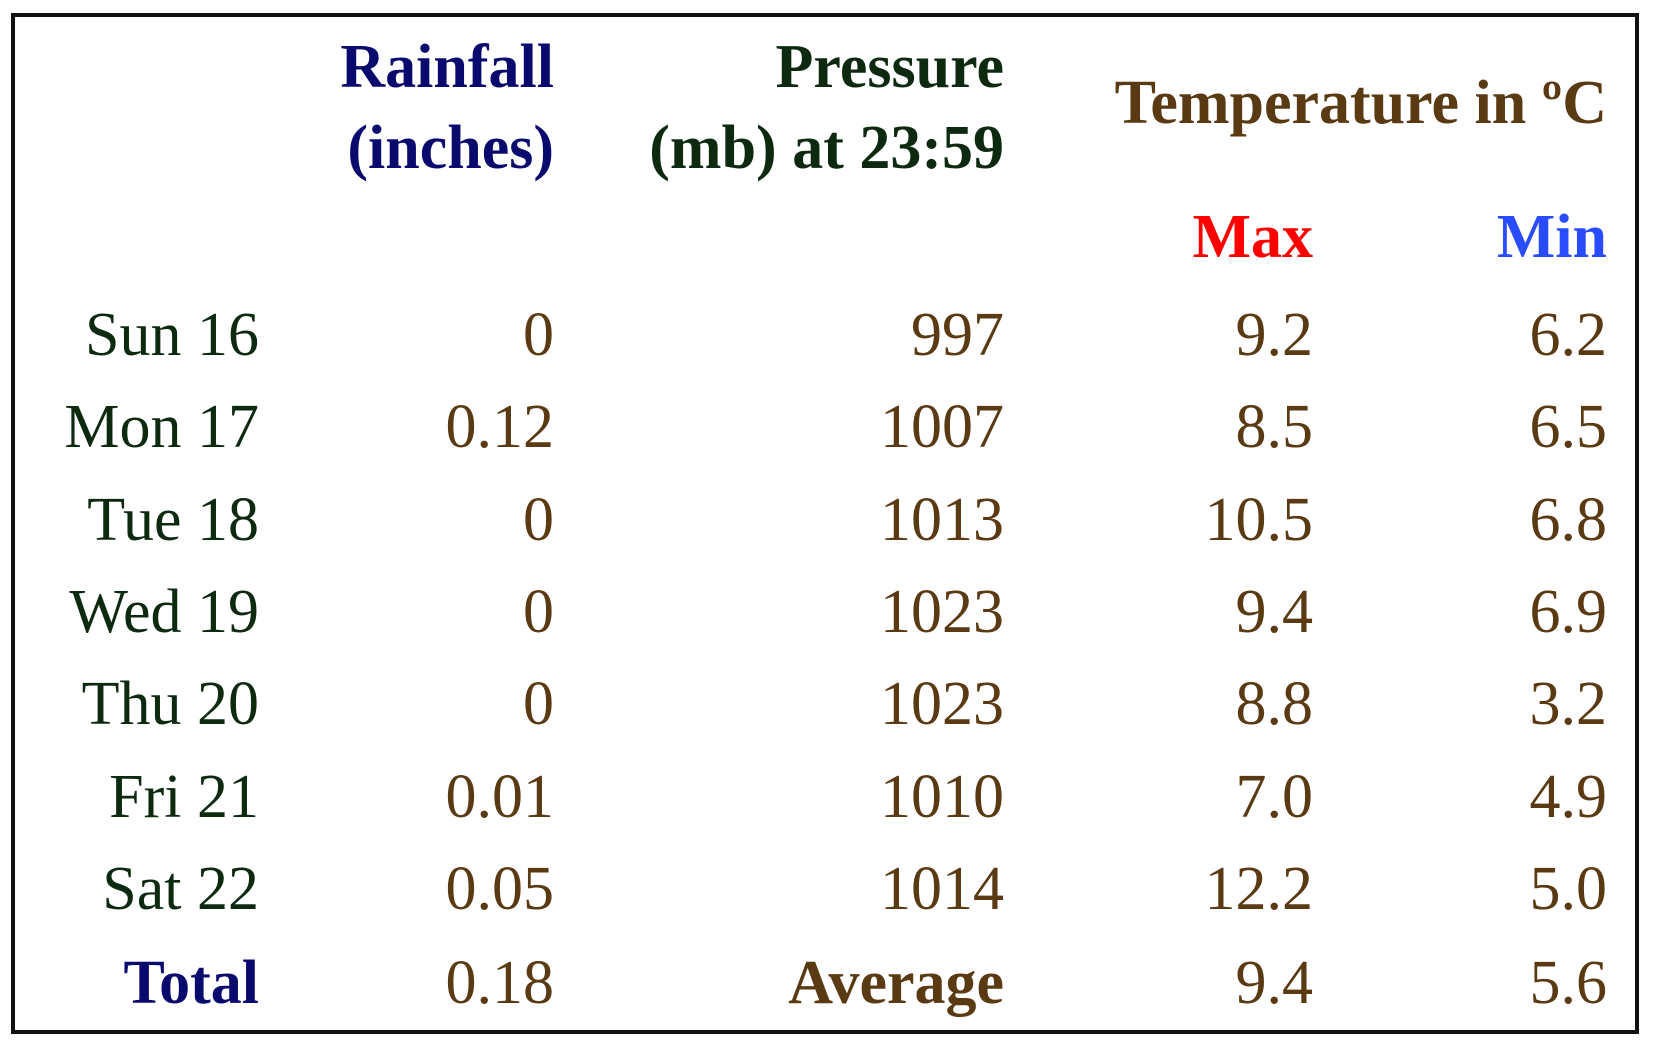 The image size is (1657, 1051). I want to click on cell-pressure: 1014, so click(942, 888).